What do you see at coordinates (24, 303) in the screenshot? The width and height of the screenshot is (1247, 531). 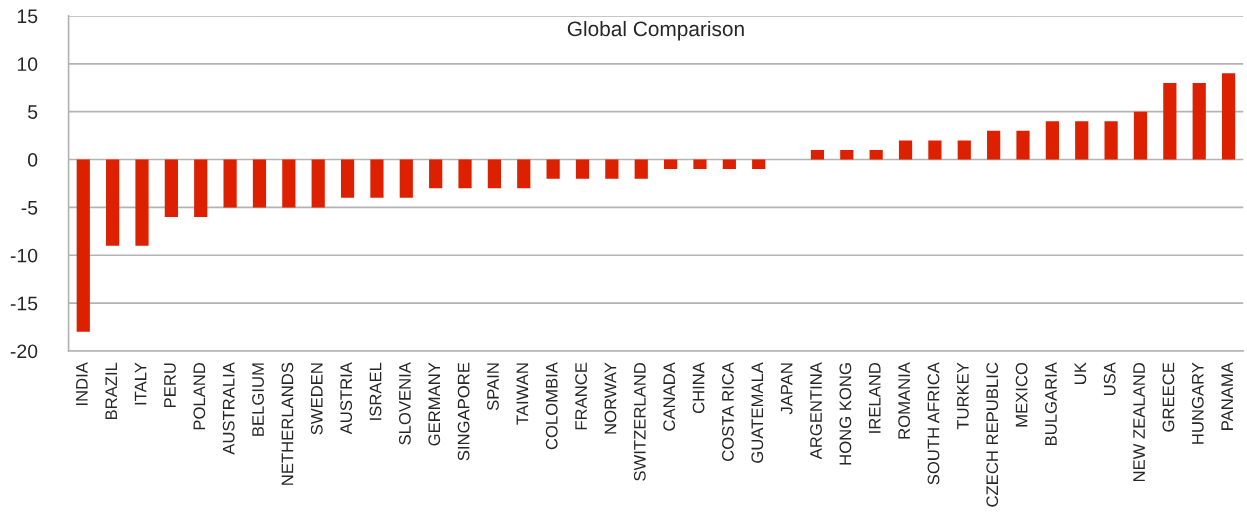 I see `y-tick-label: -15` at bounding box center [24, 303].